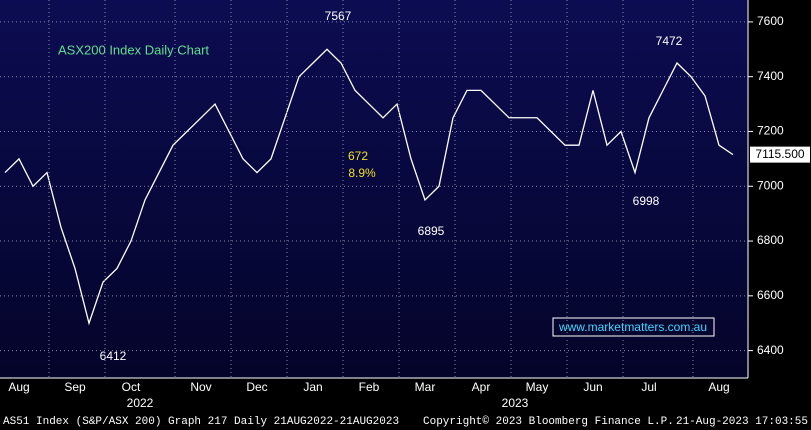 This screenshot has width=811, height=430. Describe the element at coordinates (362, 173) in the screenshot. I see `annotation: 8.9%` at that location.